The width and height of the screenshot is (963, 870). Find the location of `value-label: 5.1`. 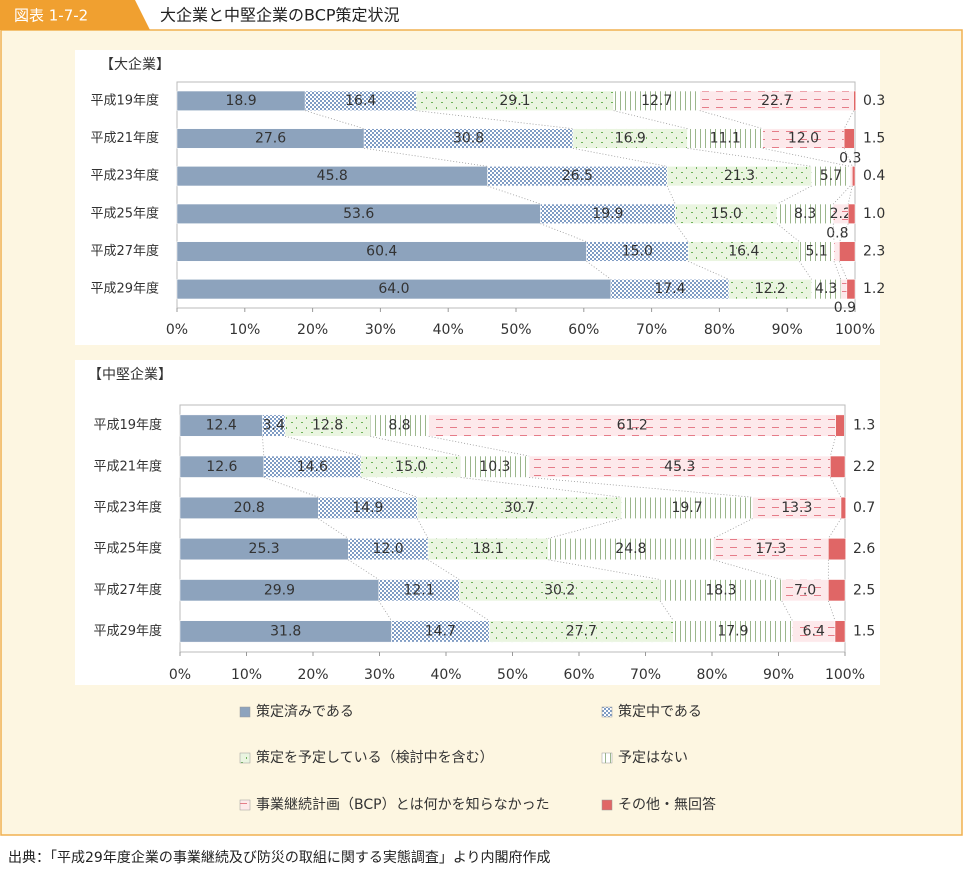

value-label: 5.1 is located at coordinates (817, 252).